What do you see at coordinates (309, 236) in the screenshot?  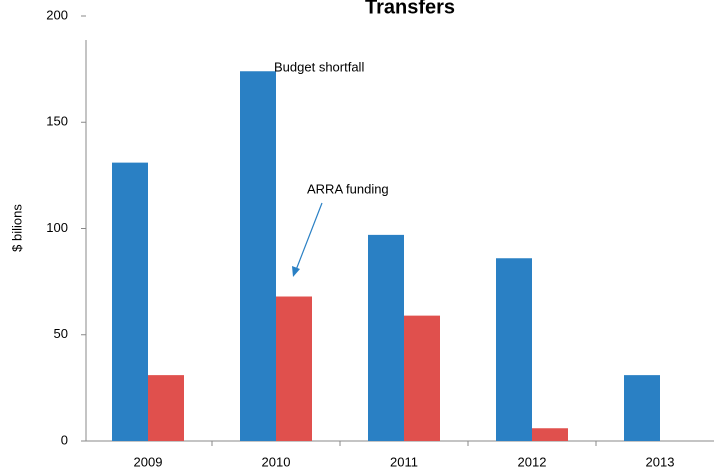 I see `annotation-arrow` at bounding box center [309, 236].